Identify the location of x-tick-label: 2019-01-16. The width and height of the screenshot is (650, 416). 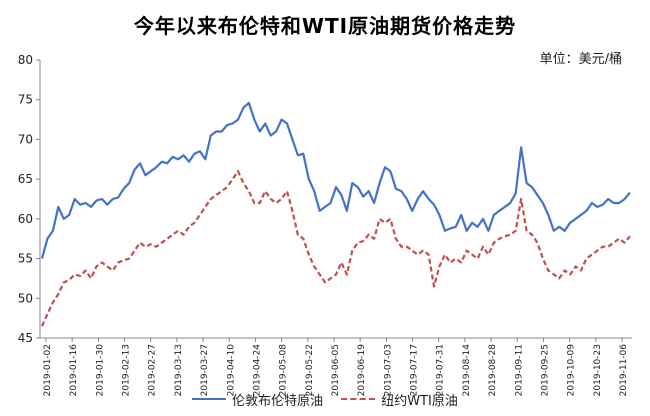
(74, 370).